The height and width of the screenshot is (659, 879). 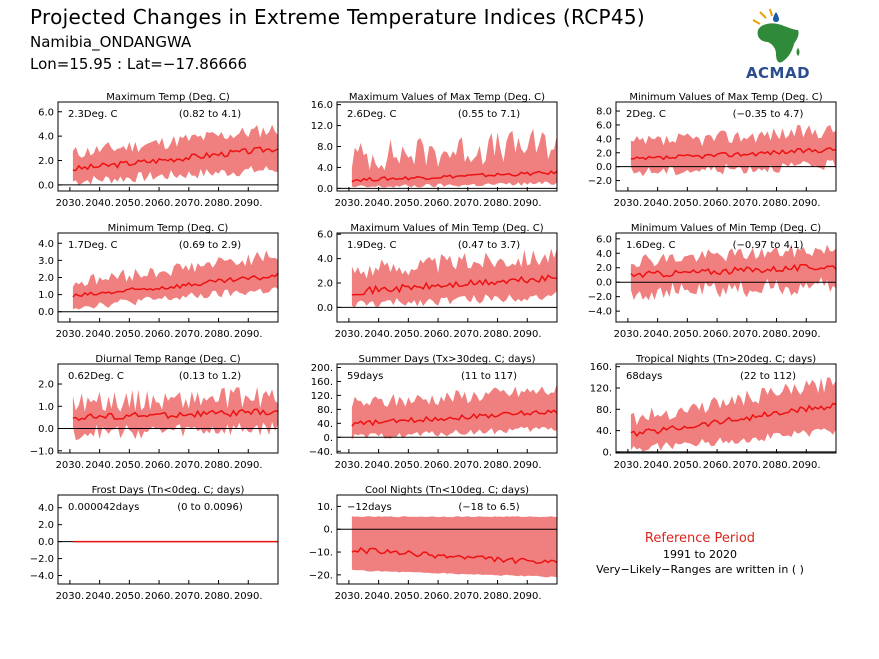 I want to click on chart-title: Maximum Values of Max Temp (Deg. C), so click(x=447, y=97).